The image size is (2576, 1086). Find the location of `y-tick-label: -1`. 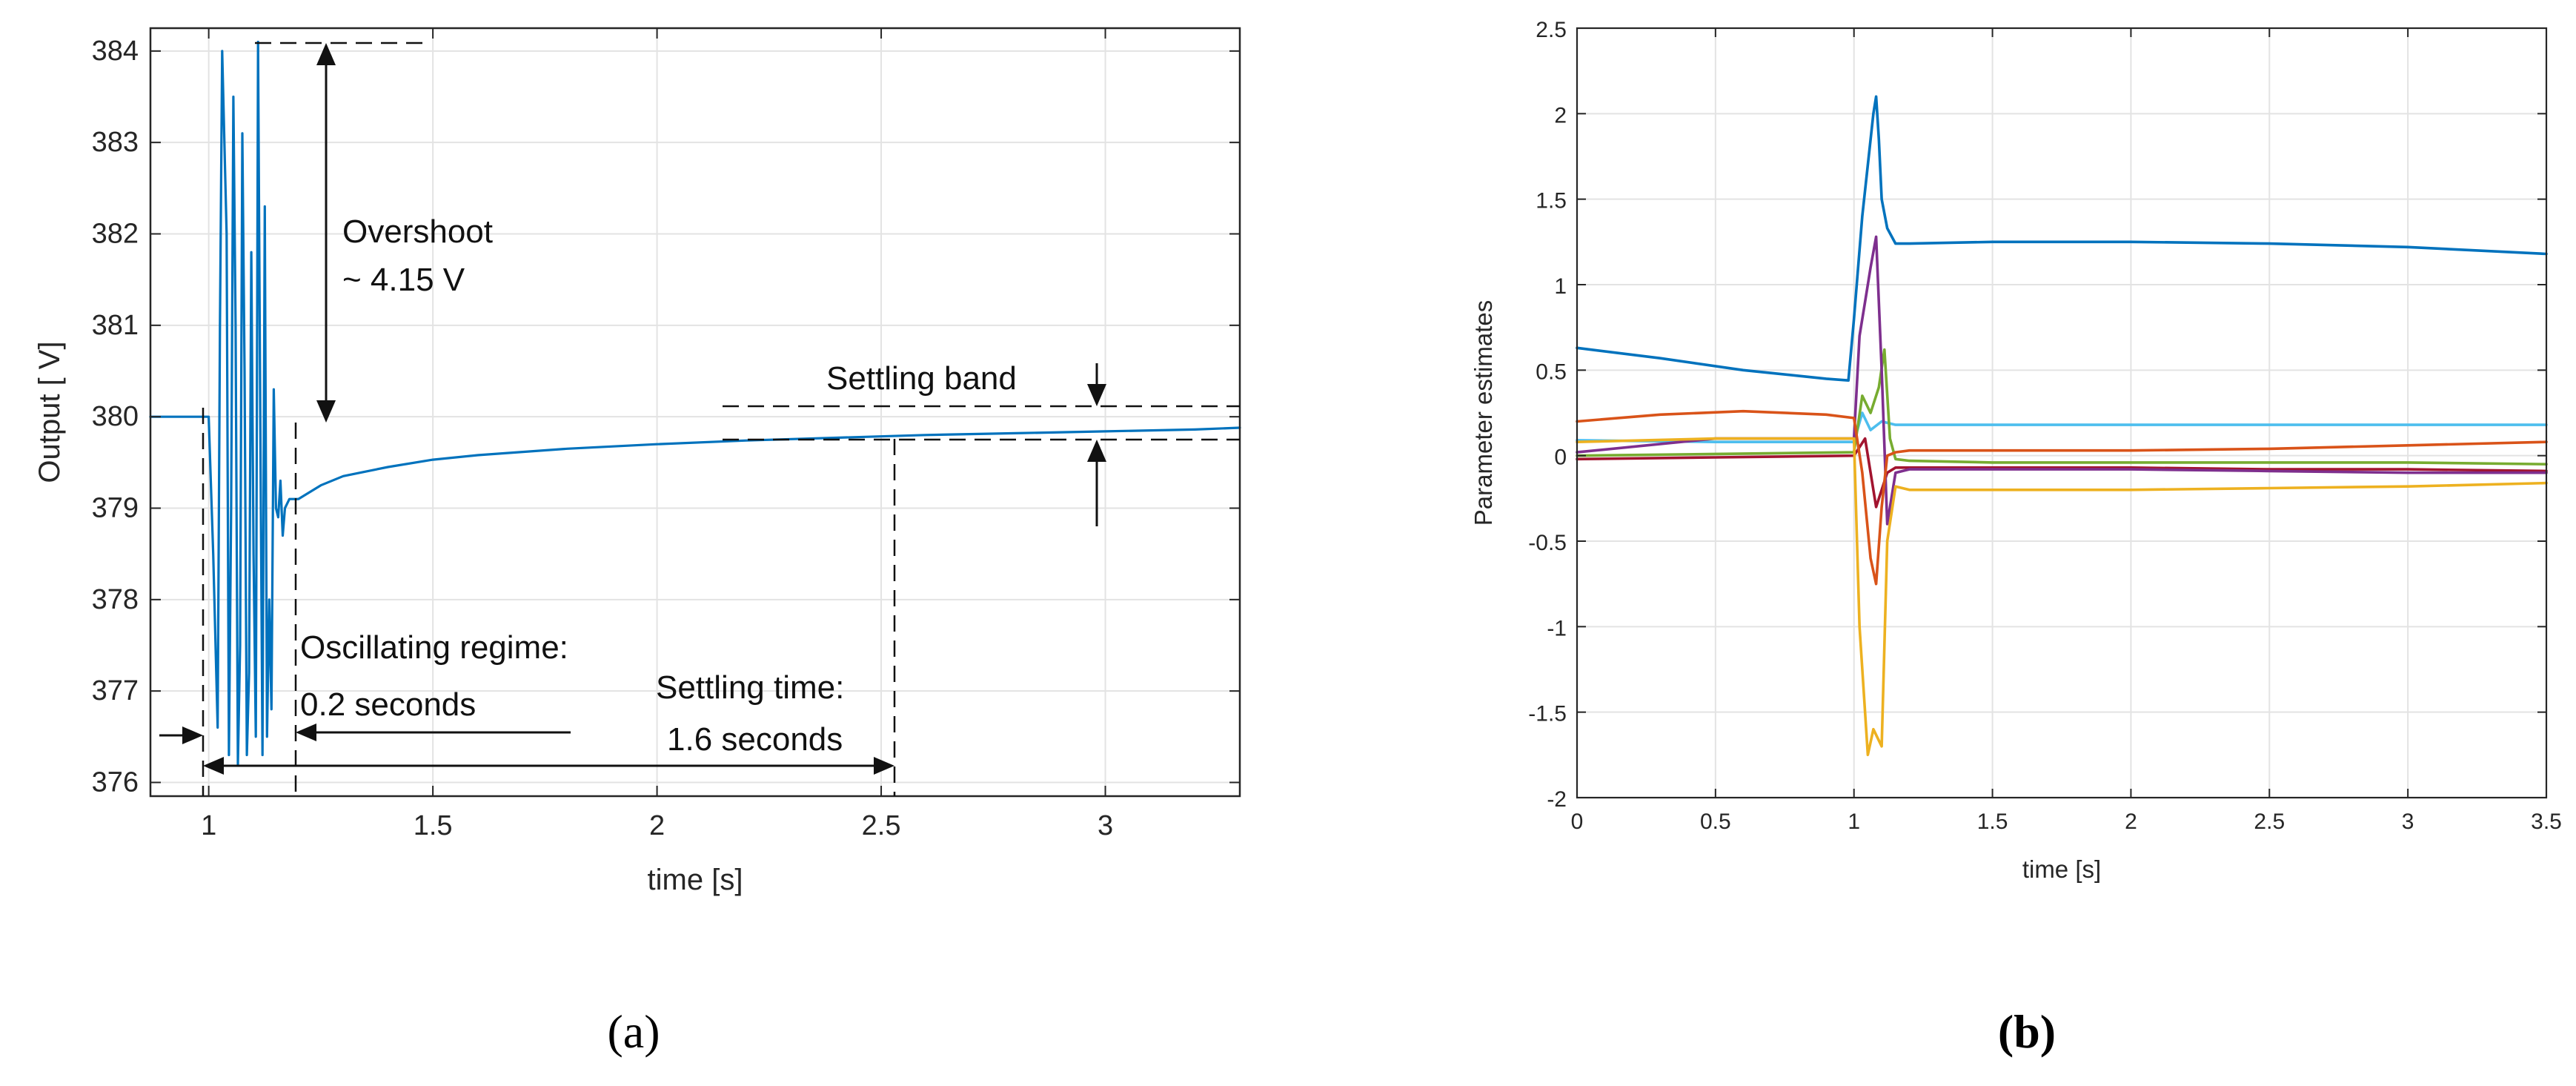

y-tick-label: -1 is located at coordinates (1557, 628).